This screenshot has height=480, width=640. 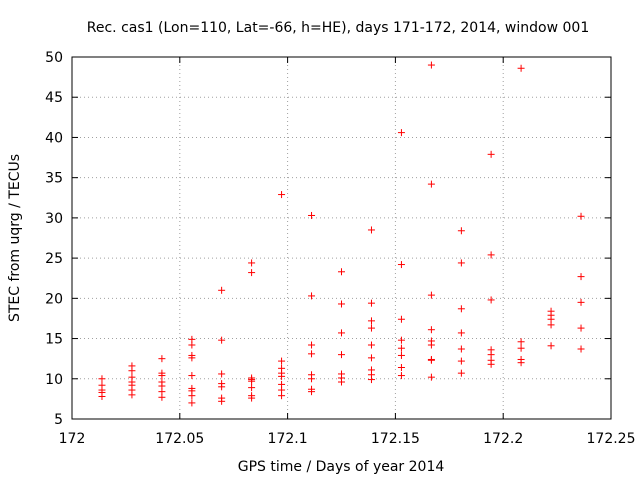 I want to click on y-tick-label: 20, so click(x=54, y=299).